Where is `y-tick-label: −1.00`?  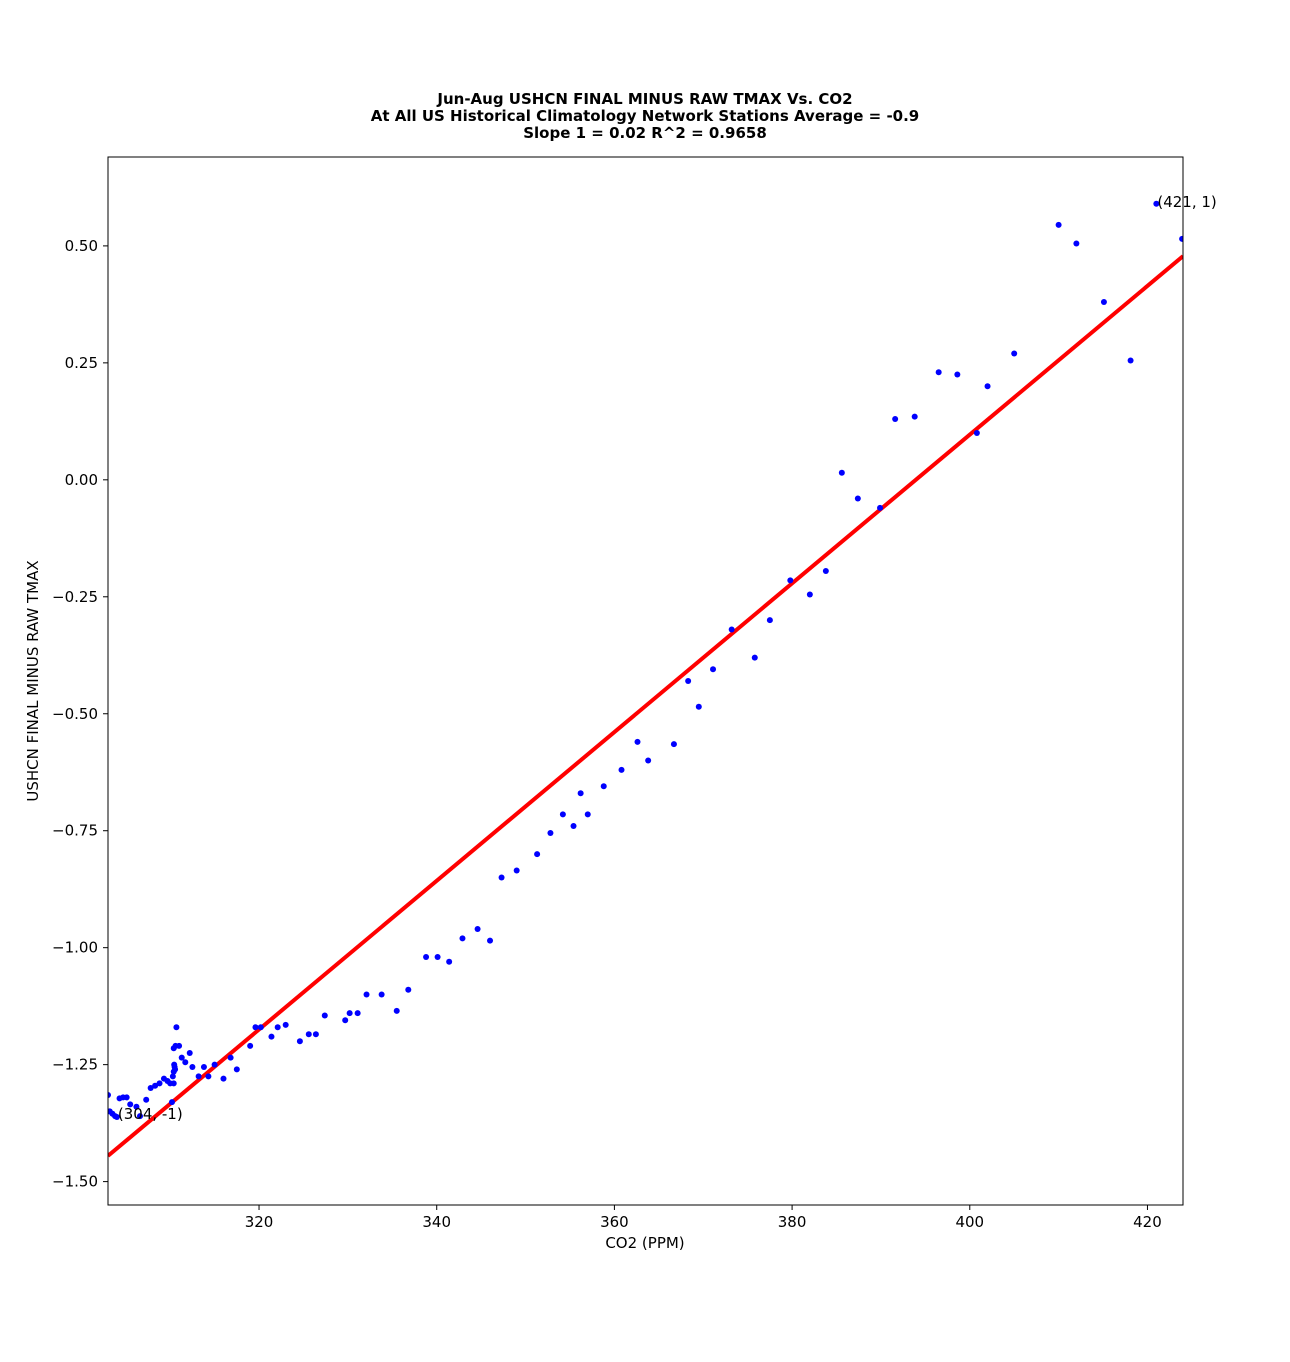
y-tick-label: −1.00 is located at coordinates (75, 948).